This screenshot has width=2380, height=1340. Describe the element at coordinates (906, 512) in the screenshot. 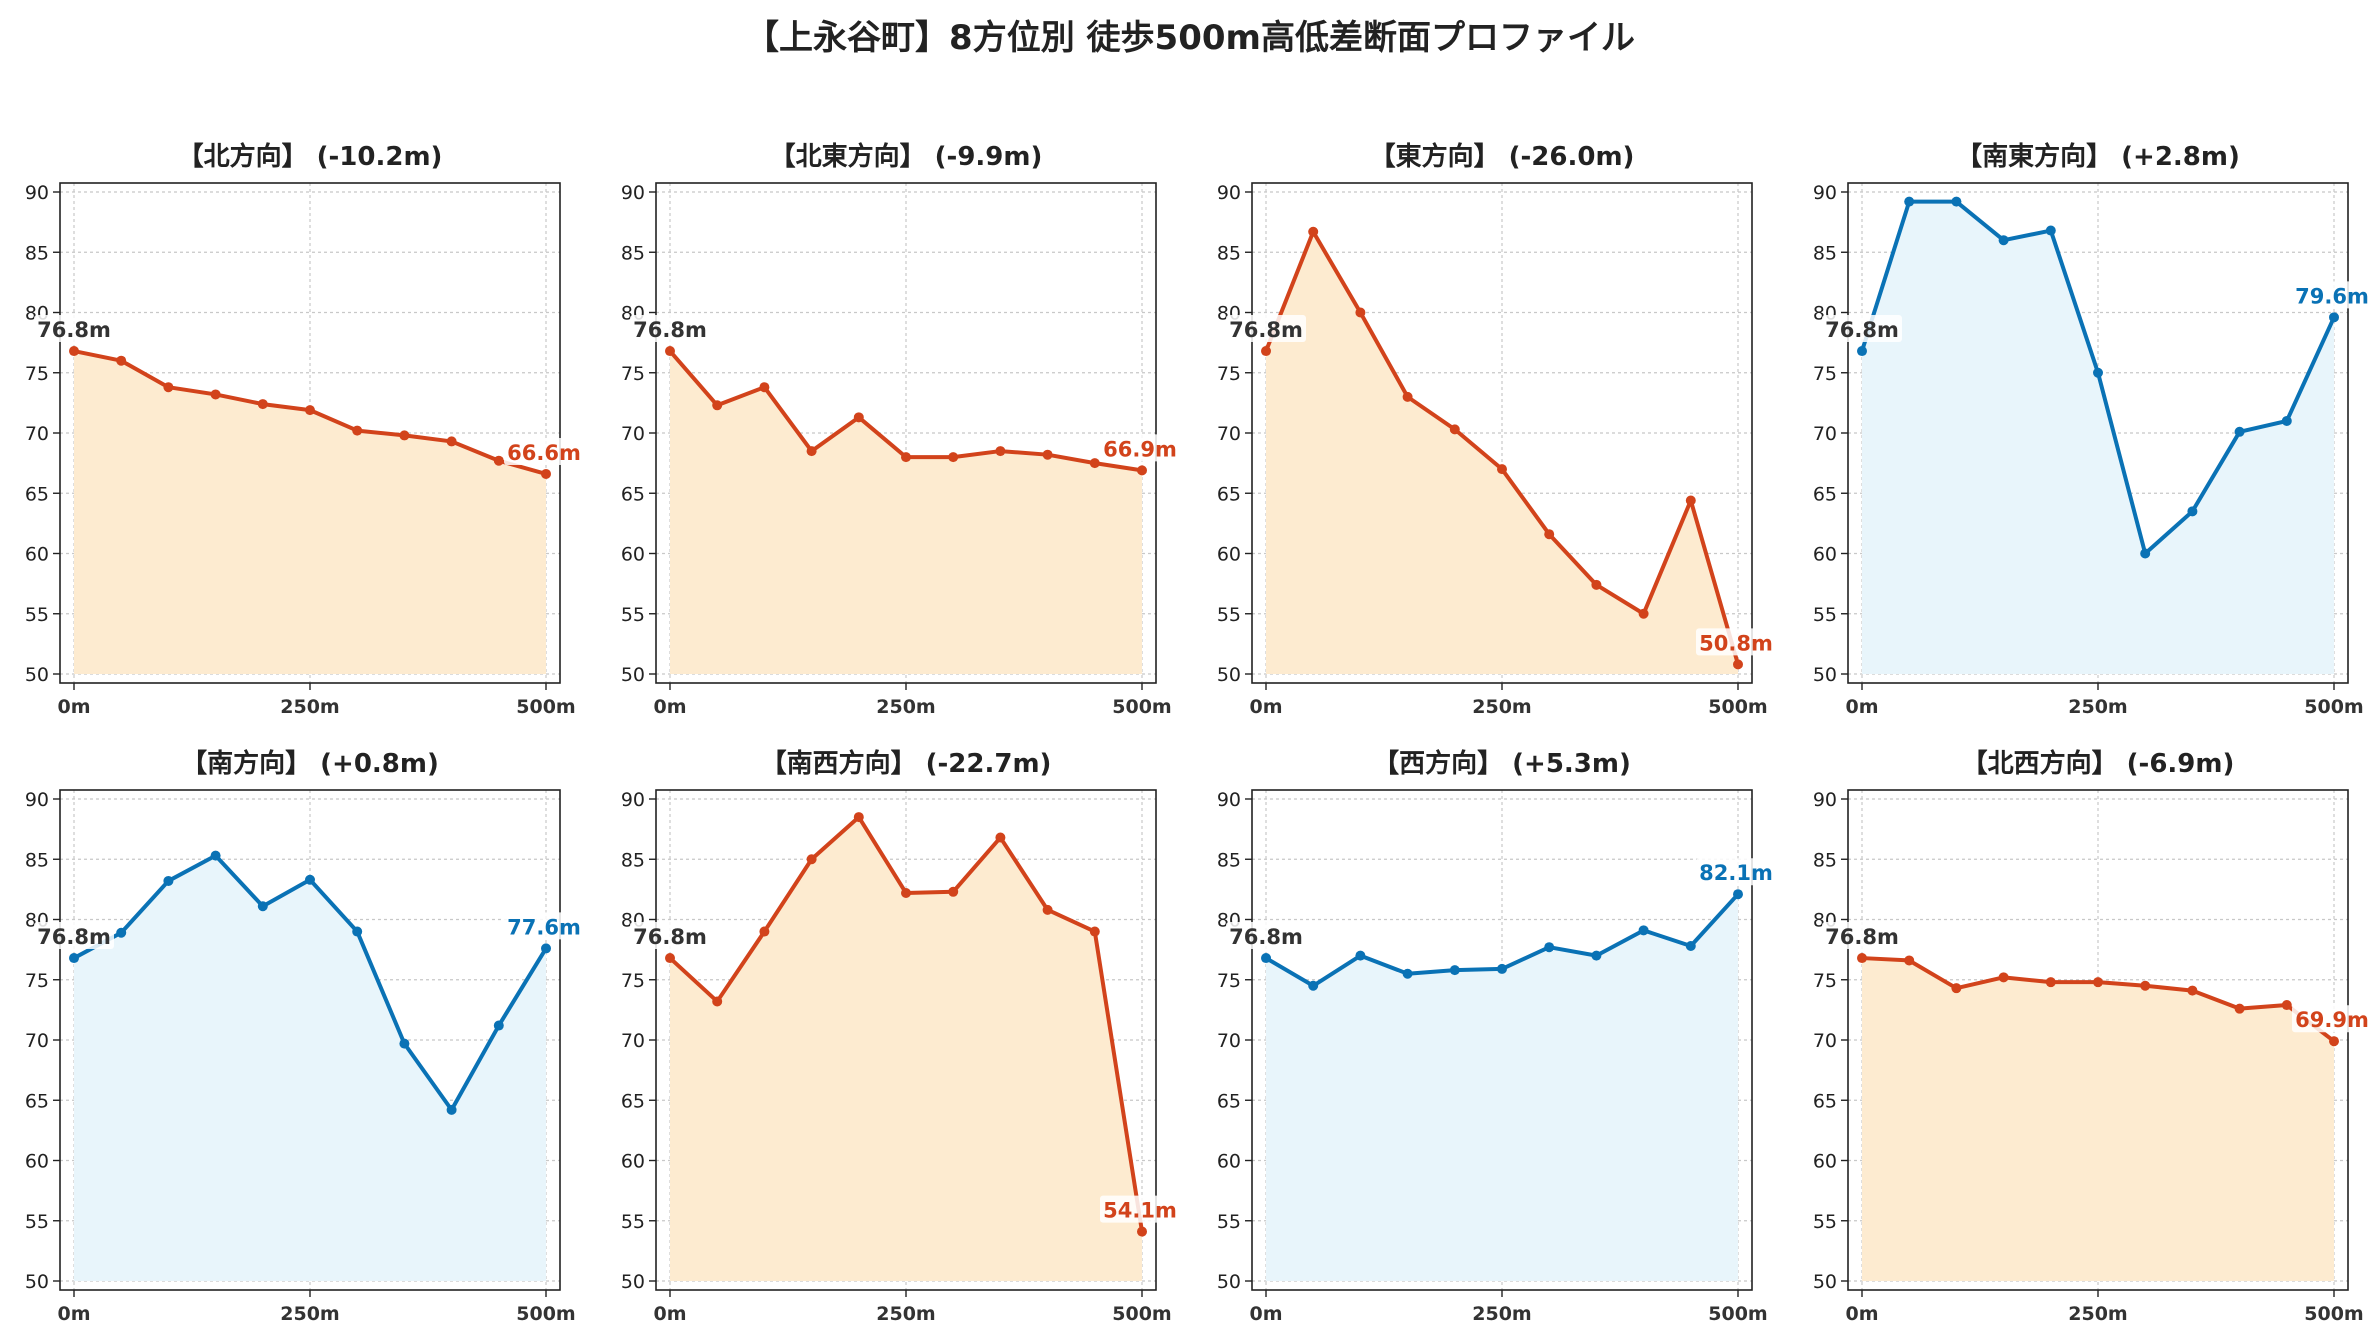

I see `profile-area` at that location.